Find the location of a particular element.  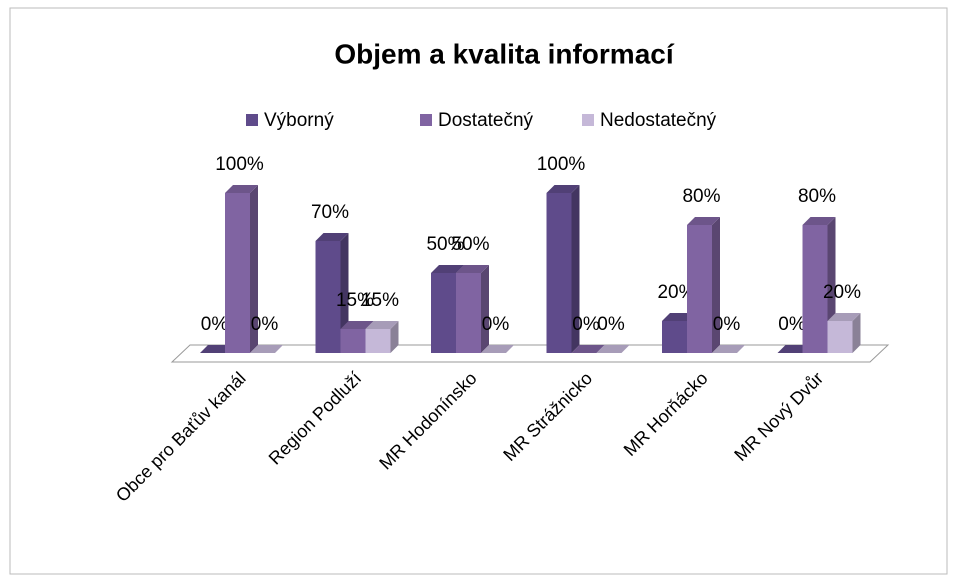

legend-label: Dostatečný is located at coordinates (486, 120).